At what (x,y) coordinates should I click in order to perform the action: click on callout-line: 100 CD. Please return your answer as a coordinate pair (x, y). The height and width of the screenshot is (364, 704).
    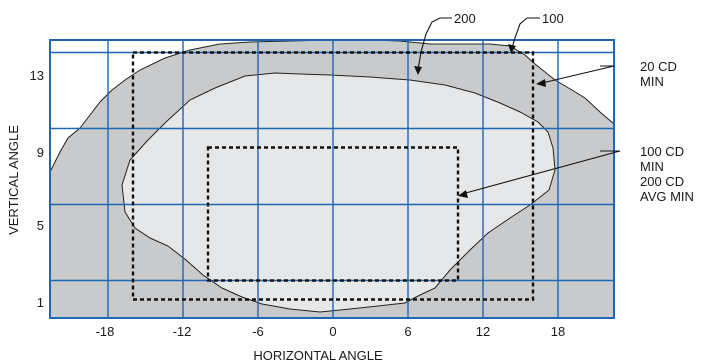
    Looking at the image, I should click on (662, 151).